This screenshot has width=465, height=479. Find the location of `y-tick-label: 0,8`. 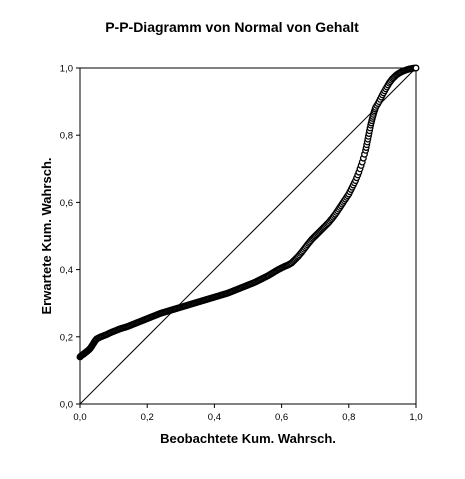

y-tick-label: 0,8 is located at coordinates (66, 136).